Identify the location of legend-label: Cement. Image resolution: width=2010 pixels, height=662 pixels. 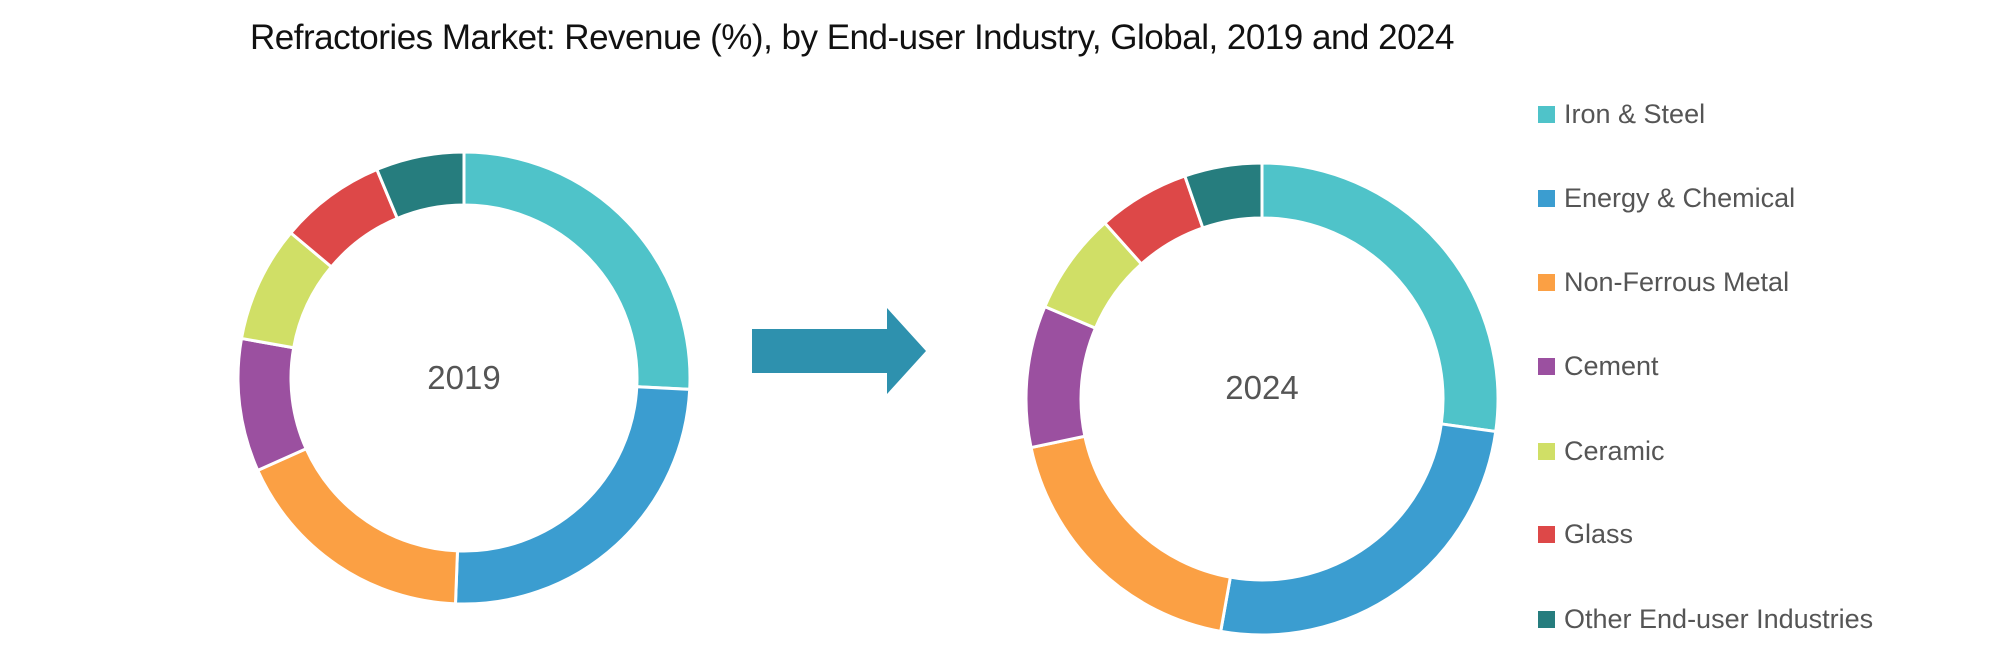
(1611, 366).